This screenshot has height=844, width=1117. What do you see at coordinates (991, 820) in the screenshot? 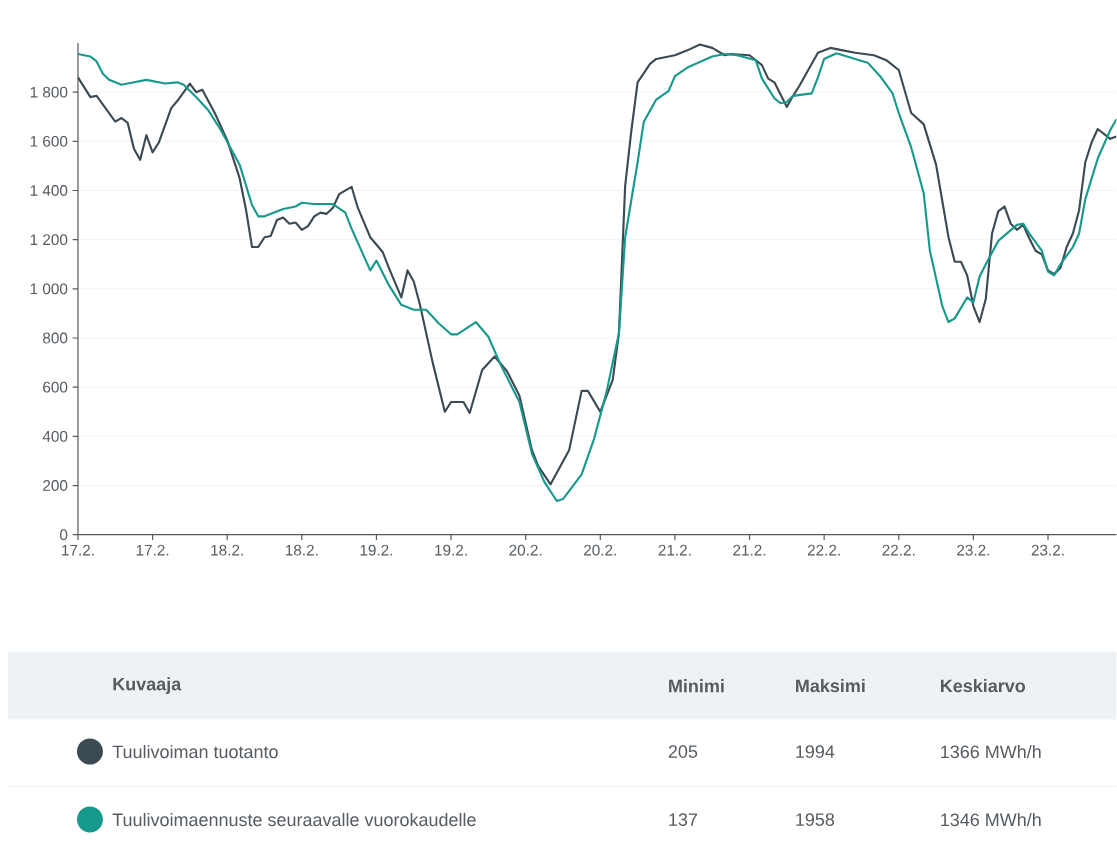
I see `text: 1346 MWh/h` at bounding box center [991, 820].